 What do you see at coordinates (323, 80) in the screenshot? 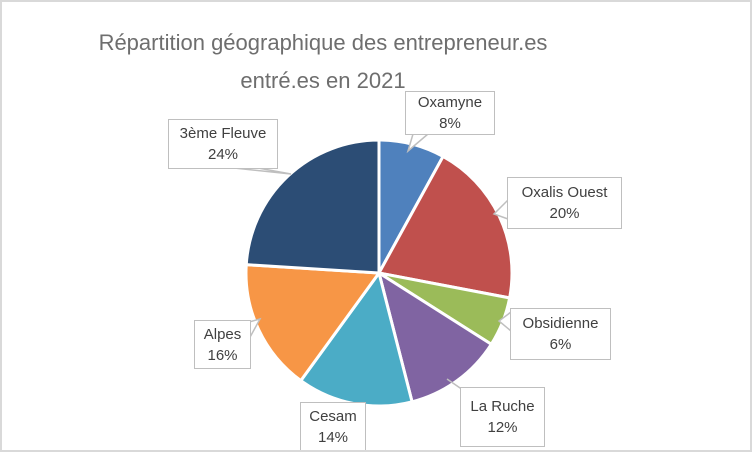
I see `chart-title-line2: entré.es en 2021` at bounding box center [323, 80].